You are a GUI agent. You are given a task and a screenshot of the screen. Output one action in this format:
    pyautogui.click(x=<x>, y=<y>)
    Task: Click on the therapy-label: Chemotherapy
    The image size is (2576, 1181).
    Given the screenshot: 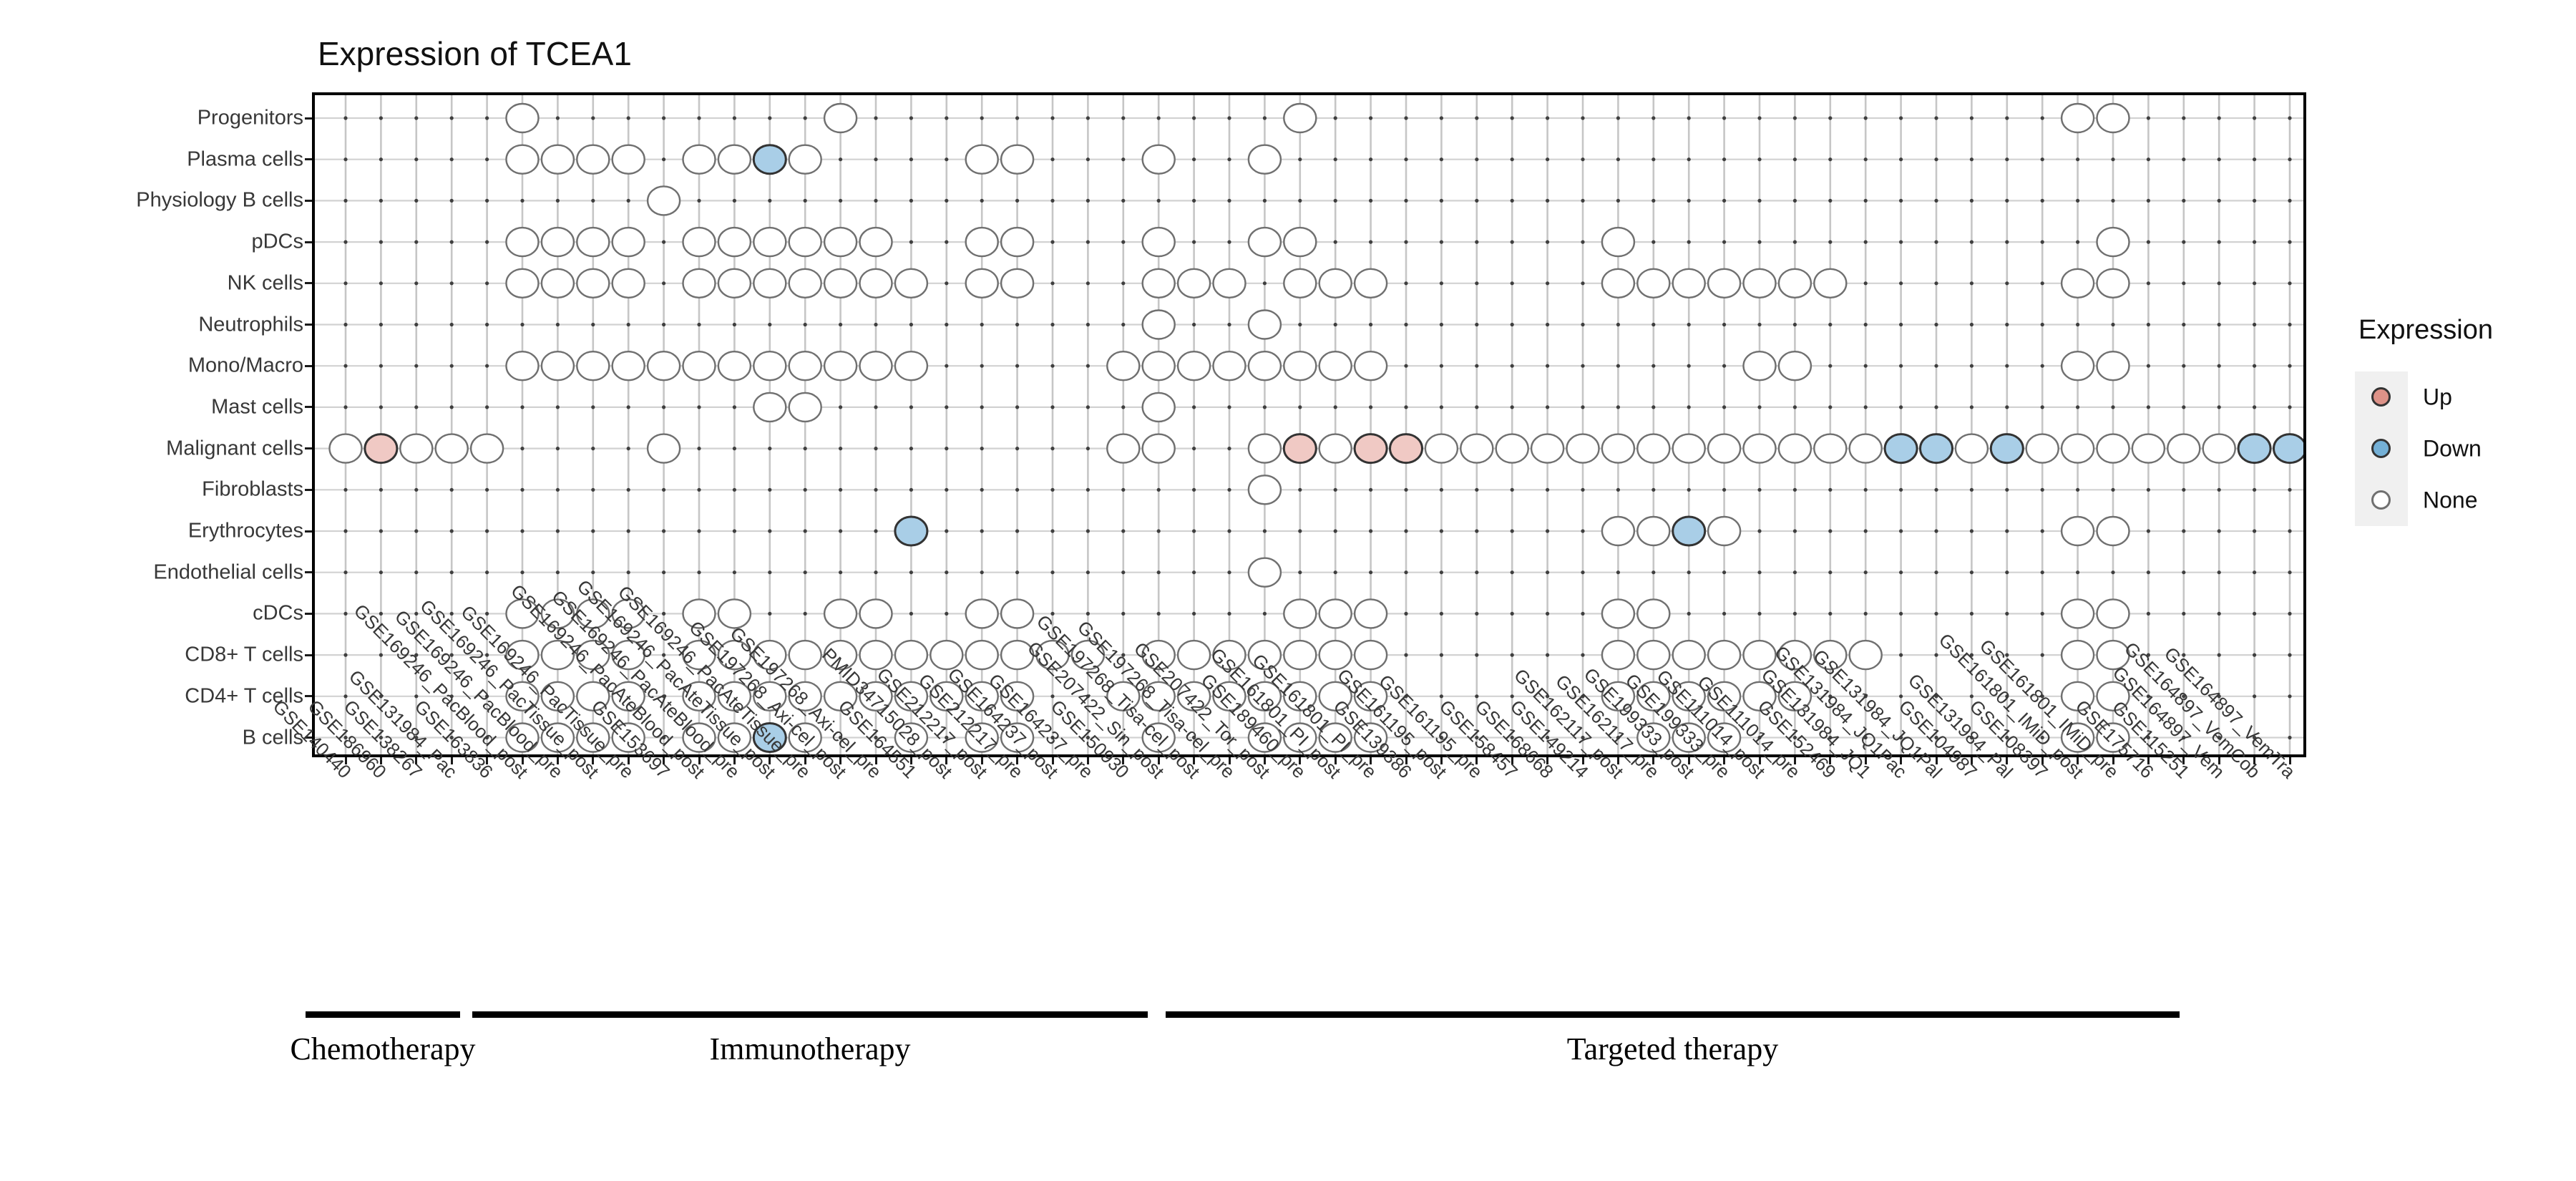 What is the action you would take?
    pyautogui.click(x=383, y=1048)
    